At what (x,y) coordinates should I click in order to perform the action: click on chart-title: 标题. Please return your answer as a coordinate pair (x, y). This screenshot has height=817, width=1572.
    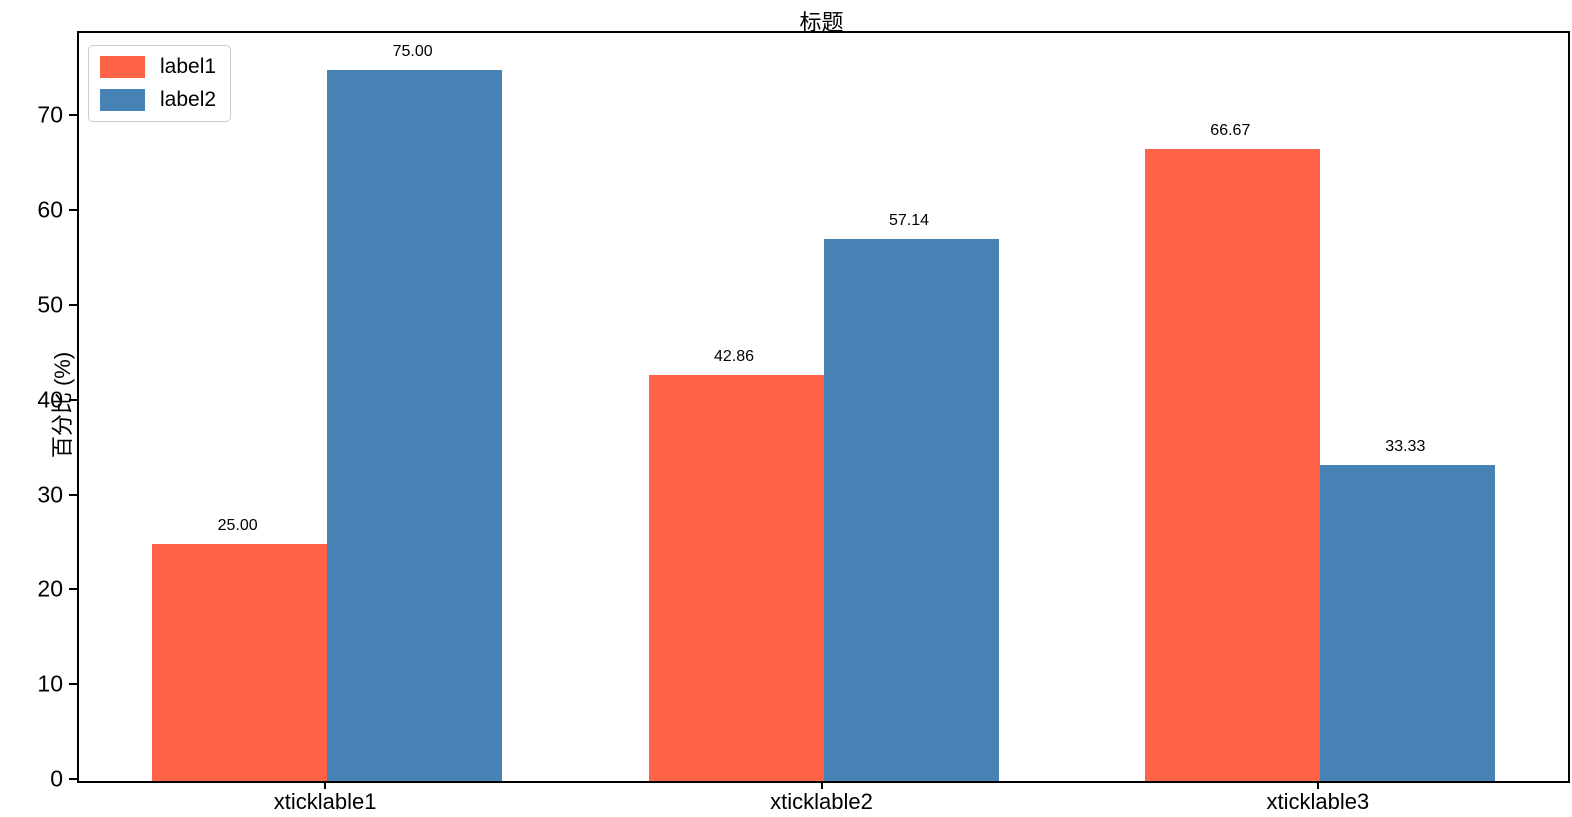
    Looking at the image, I should click on (821, 22).